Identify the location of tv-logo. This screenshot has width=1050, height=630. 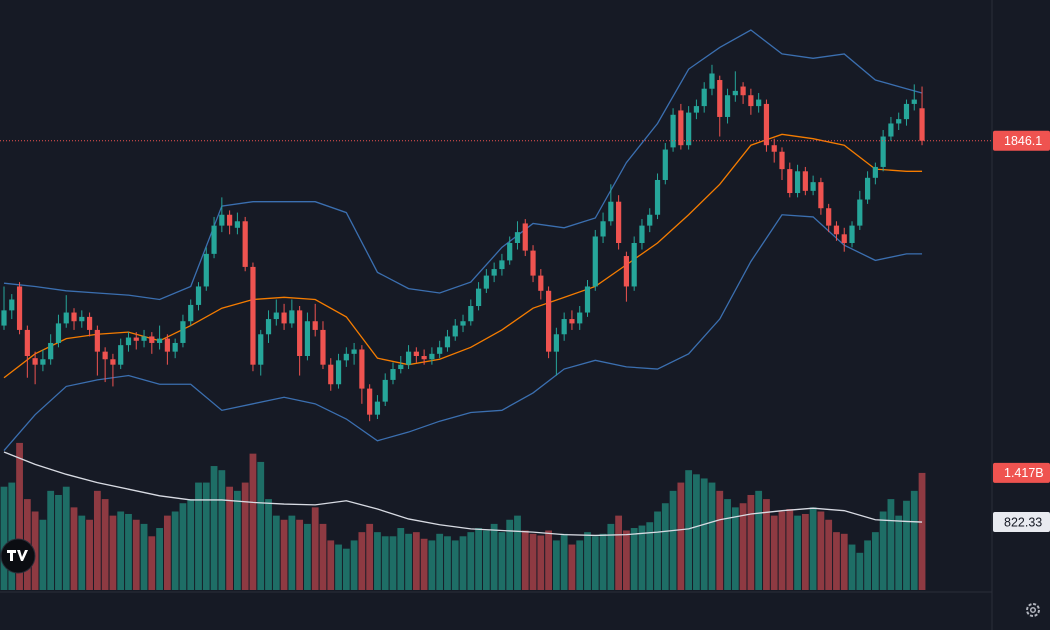
(18, 556).